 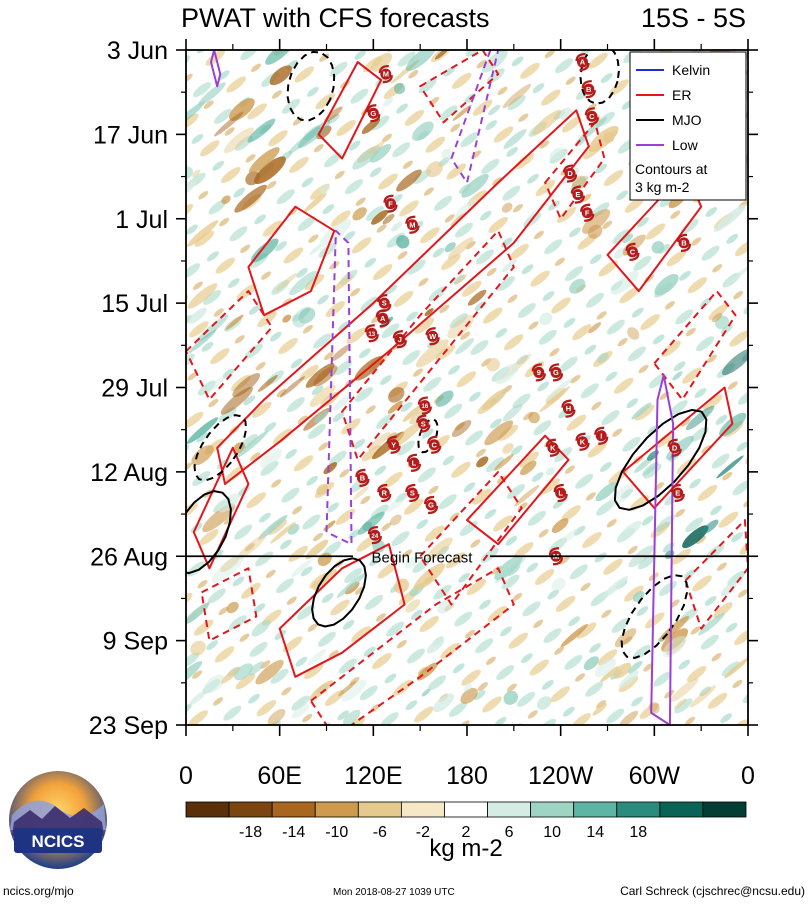 I want to click on storm-marker: C, so click(x=434, y=444).